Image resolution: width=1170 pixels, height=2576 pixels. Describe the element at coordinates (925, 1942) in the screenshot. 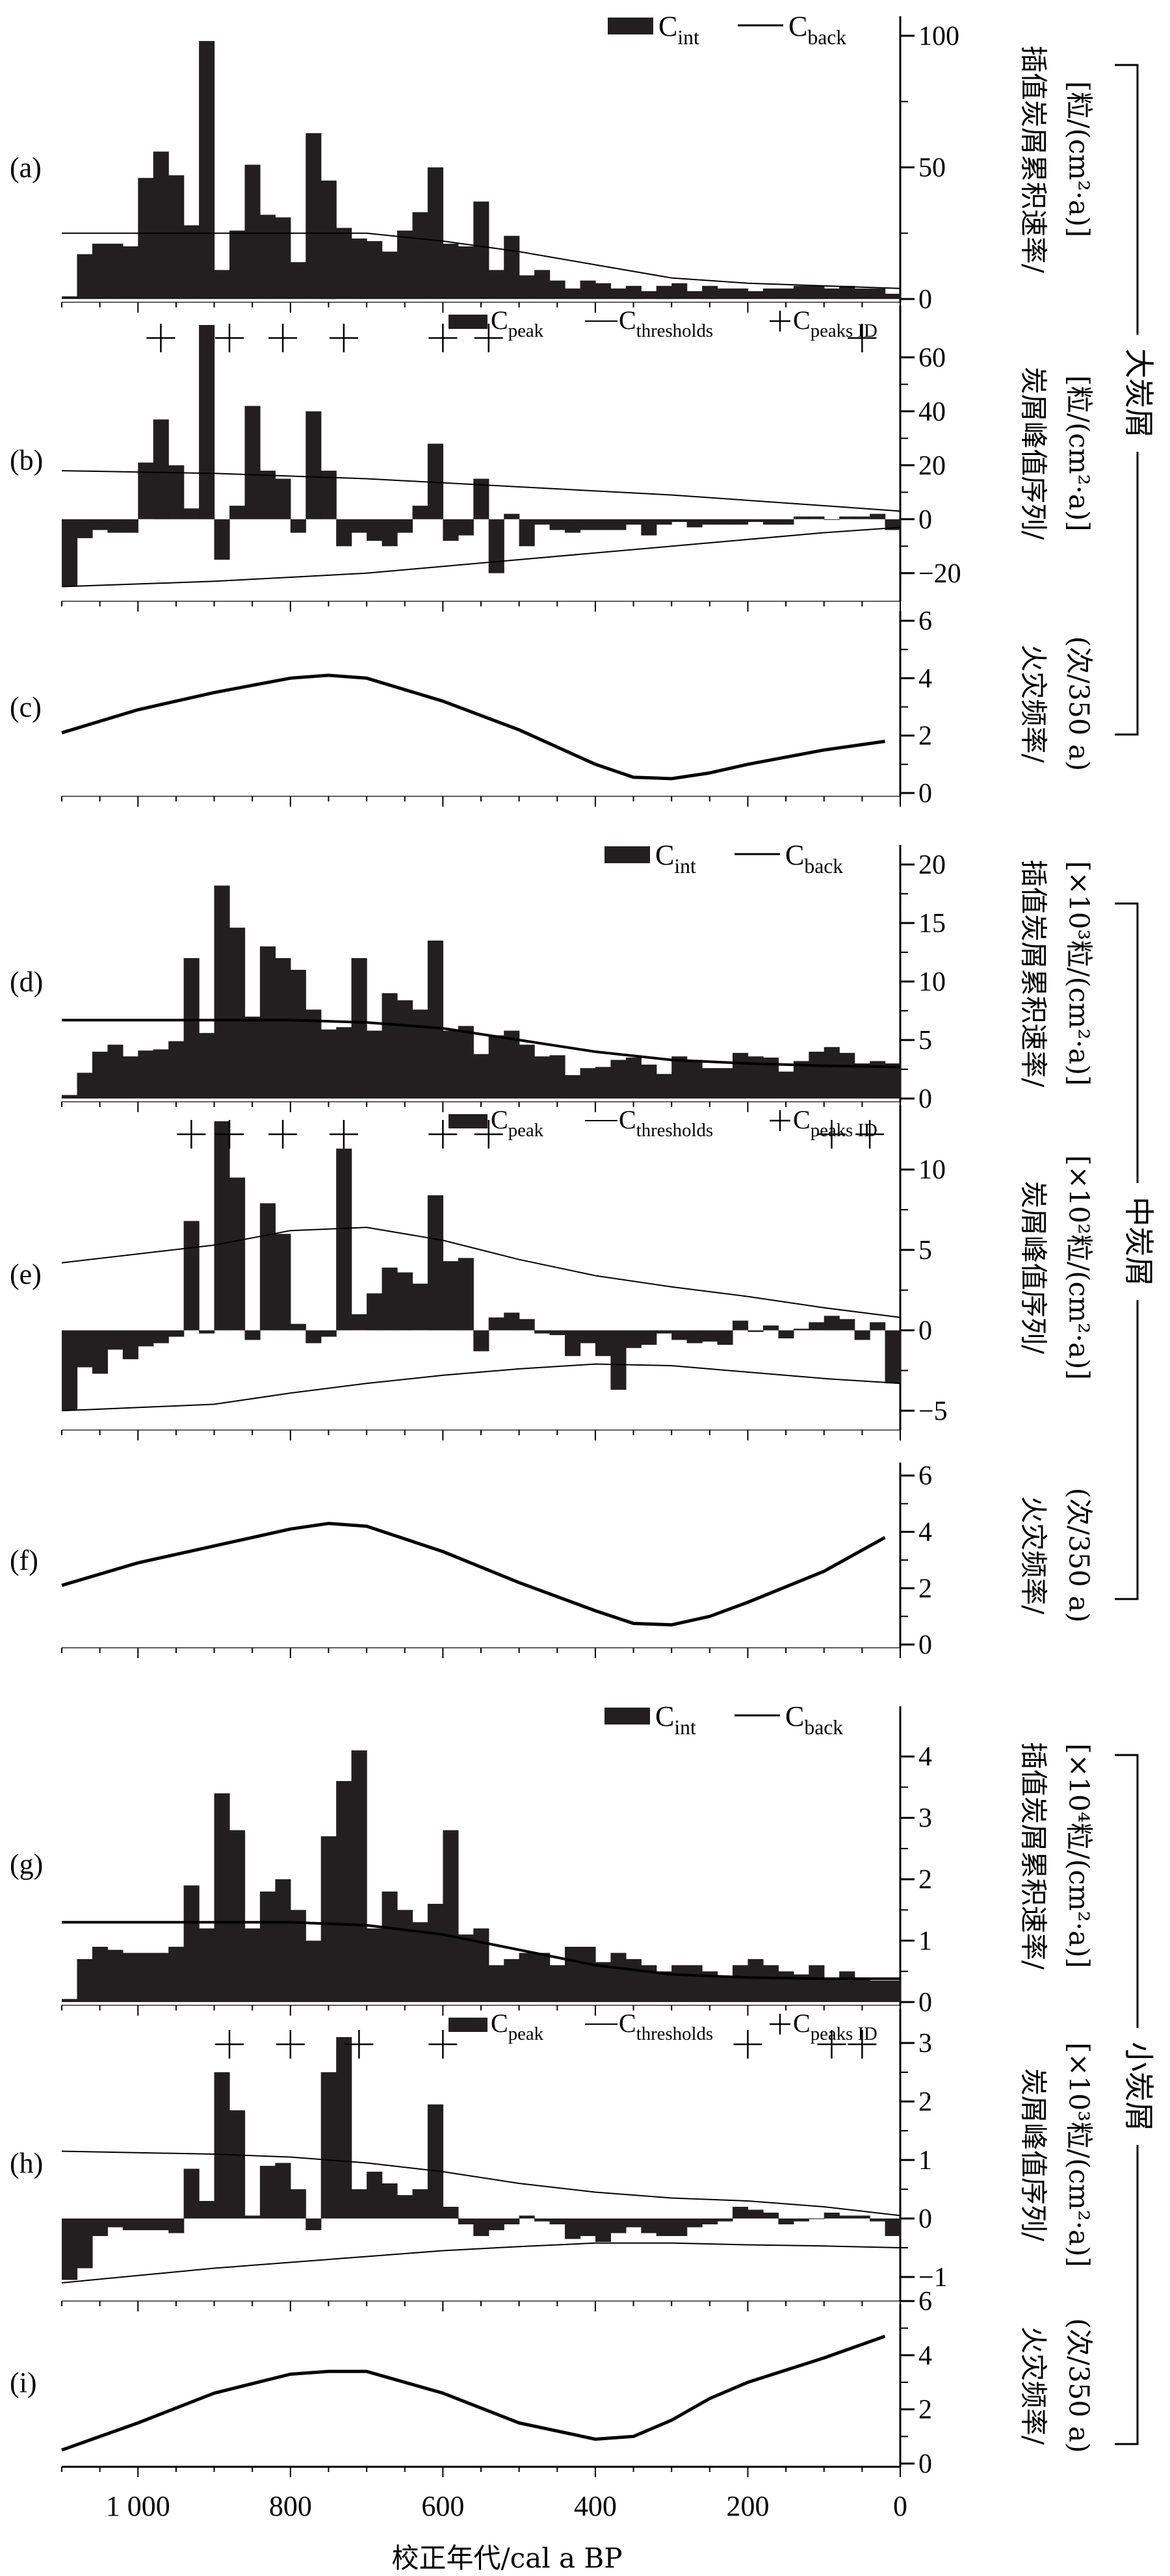

I see `y-tick-label: 1` at that location.